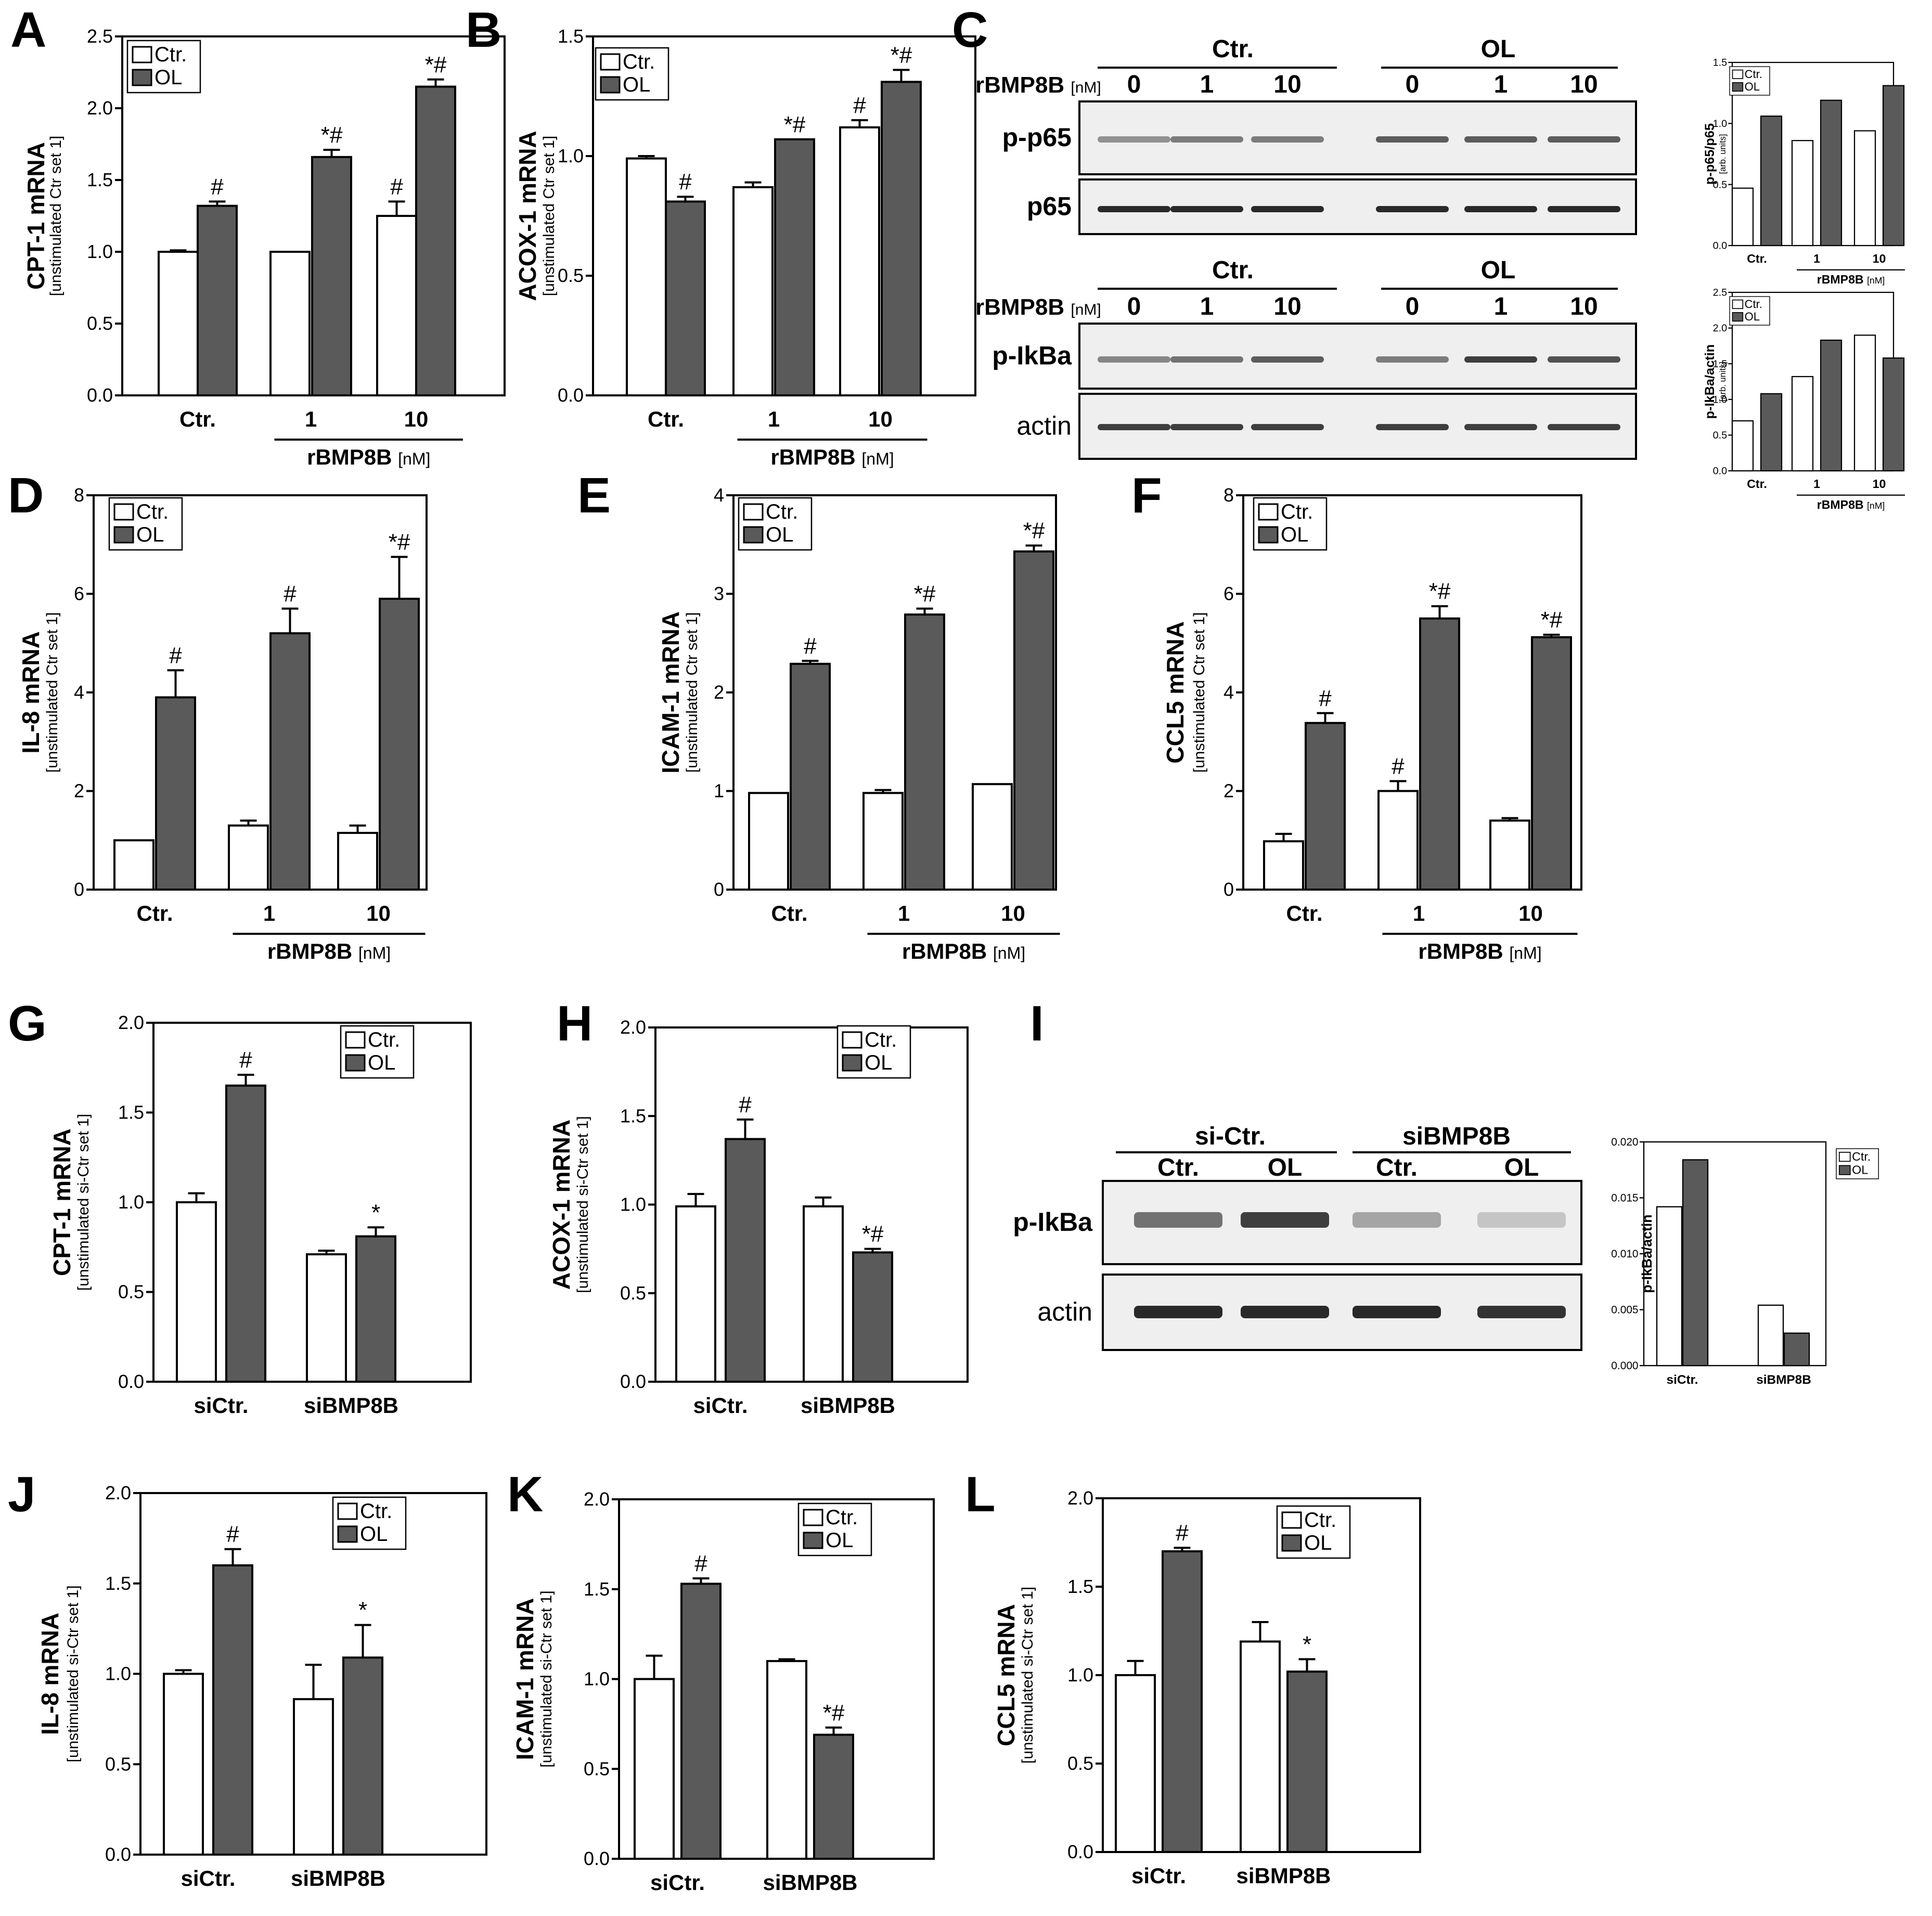 This screenshot has height=1916, width=1932. What do you see at coordinates (1291, 1543) in the screenshot?
I see `legend-swatch-ol` at bounding box center [1291, 1543].